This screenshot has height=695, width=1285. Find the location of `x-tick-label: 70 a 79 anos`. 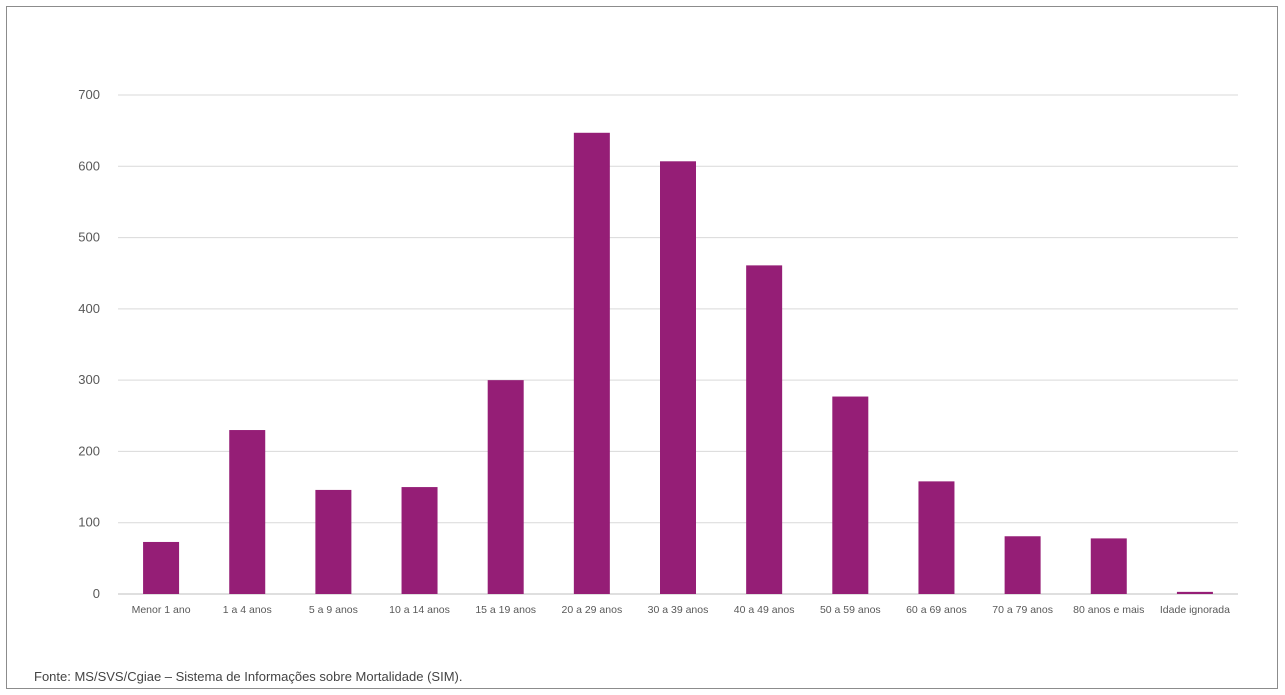

x-tick-label: 70 a 79 anos is located at coordinates (1022, 610).